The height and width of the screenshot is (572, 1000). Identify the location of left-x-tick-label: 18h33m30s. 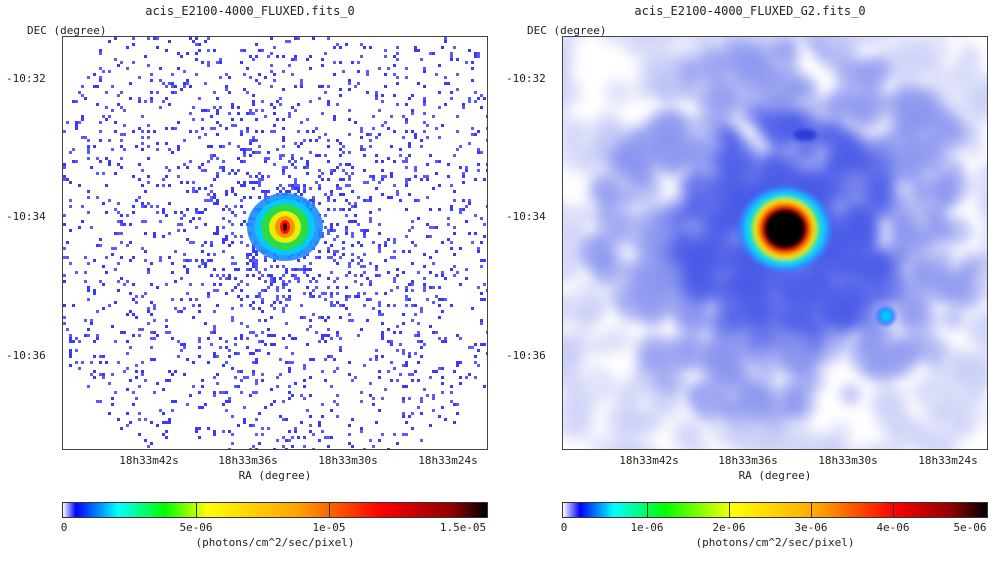
(348, 460).